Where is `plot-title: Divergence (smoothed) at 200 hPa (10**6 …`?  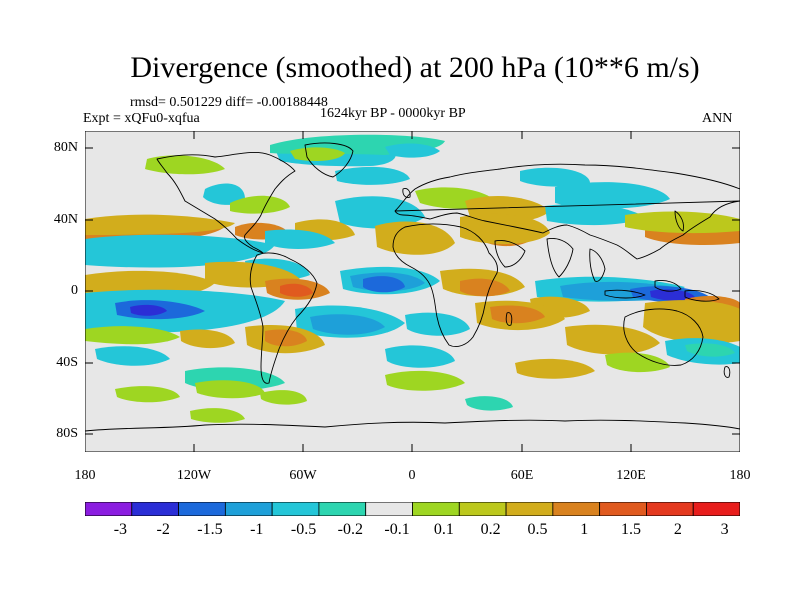 plot-title: Divergence (smoothed) at 200 hPa (10**6 … is located at coordinates (415, 67).